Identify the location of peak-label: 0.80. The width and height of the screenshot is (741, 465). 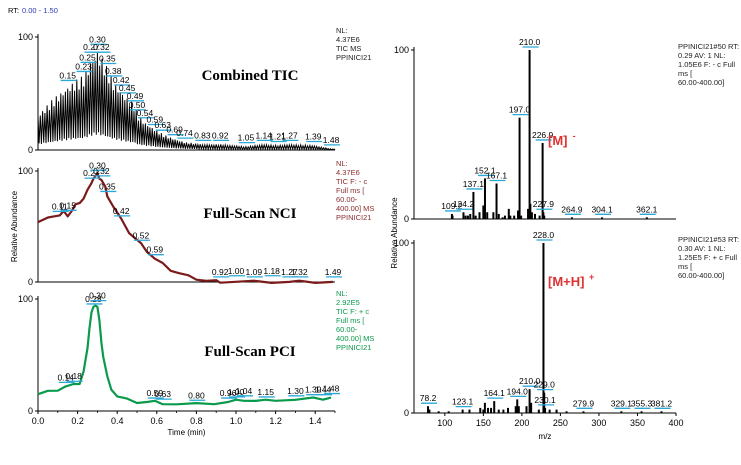
(196, 395).